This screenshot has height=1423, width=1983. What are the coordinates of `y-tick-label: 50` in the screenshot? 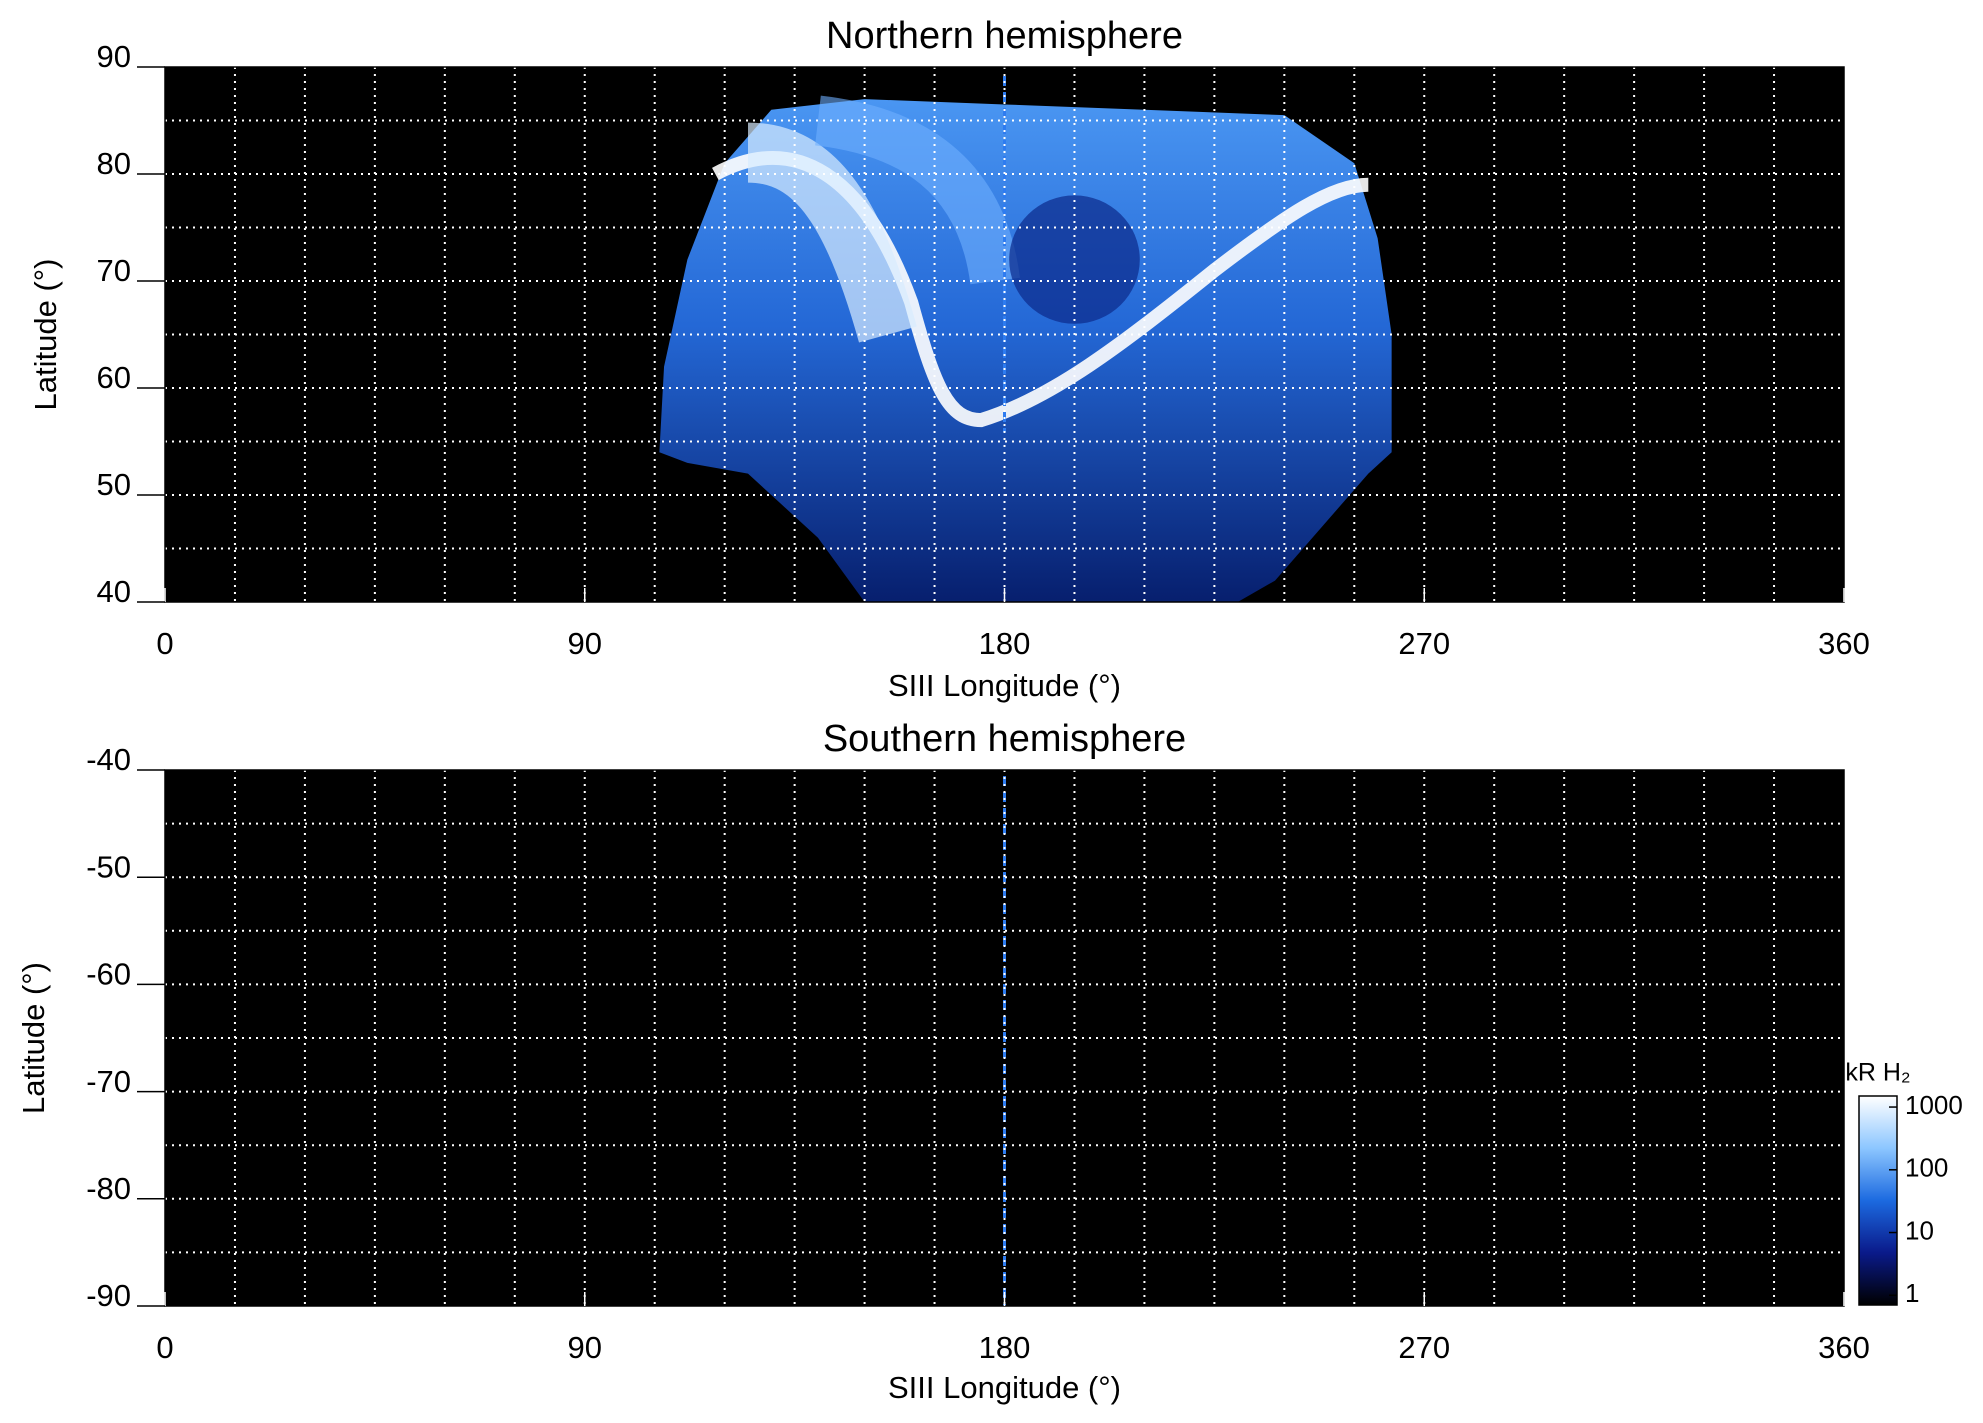 It's located at (114, 484).